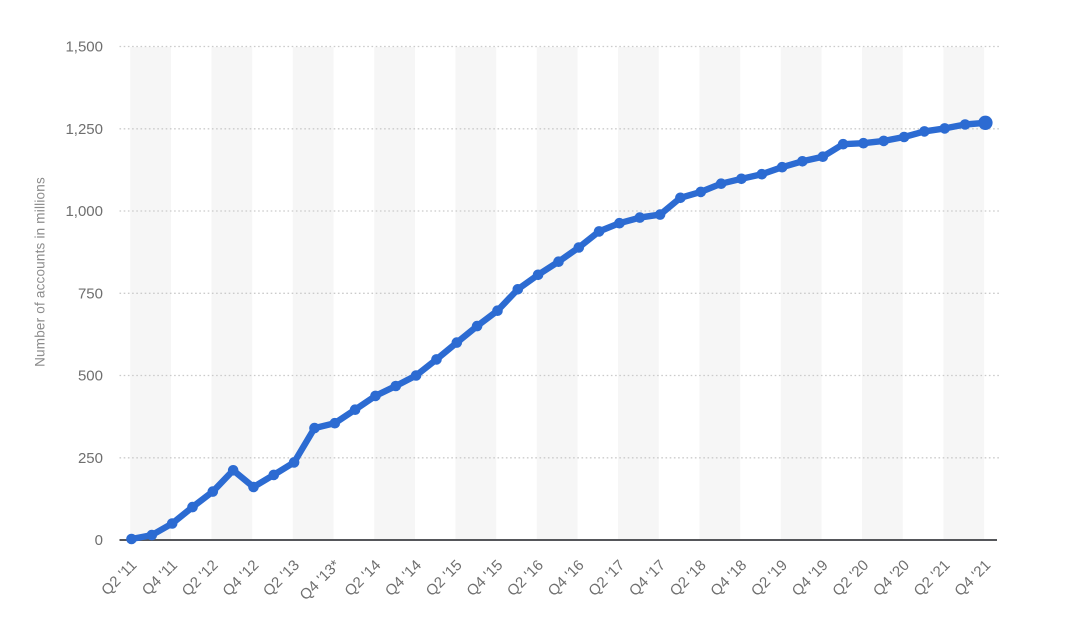 Image resolution: width=1080 pixels, height=630 pixels. I want to click on x-tick-label: Q2 '13, so click(281, 578).